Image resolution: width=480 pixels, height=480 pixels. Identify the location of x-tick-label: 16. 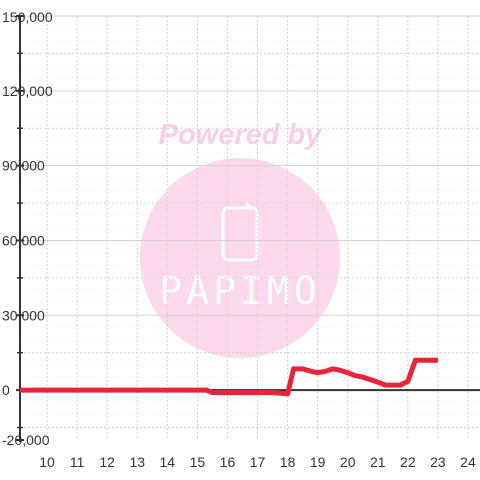
(228, 462).